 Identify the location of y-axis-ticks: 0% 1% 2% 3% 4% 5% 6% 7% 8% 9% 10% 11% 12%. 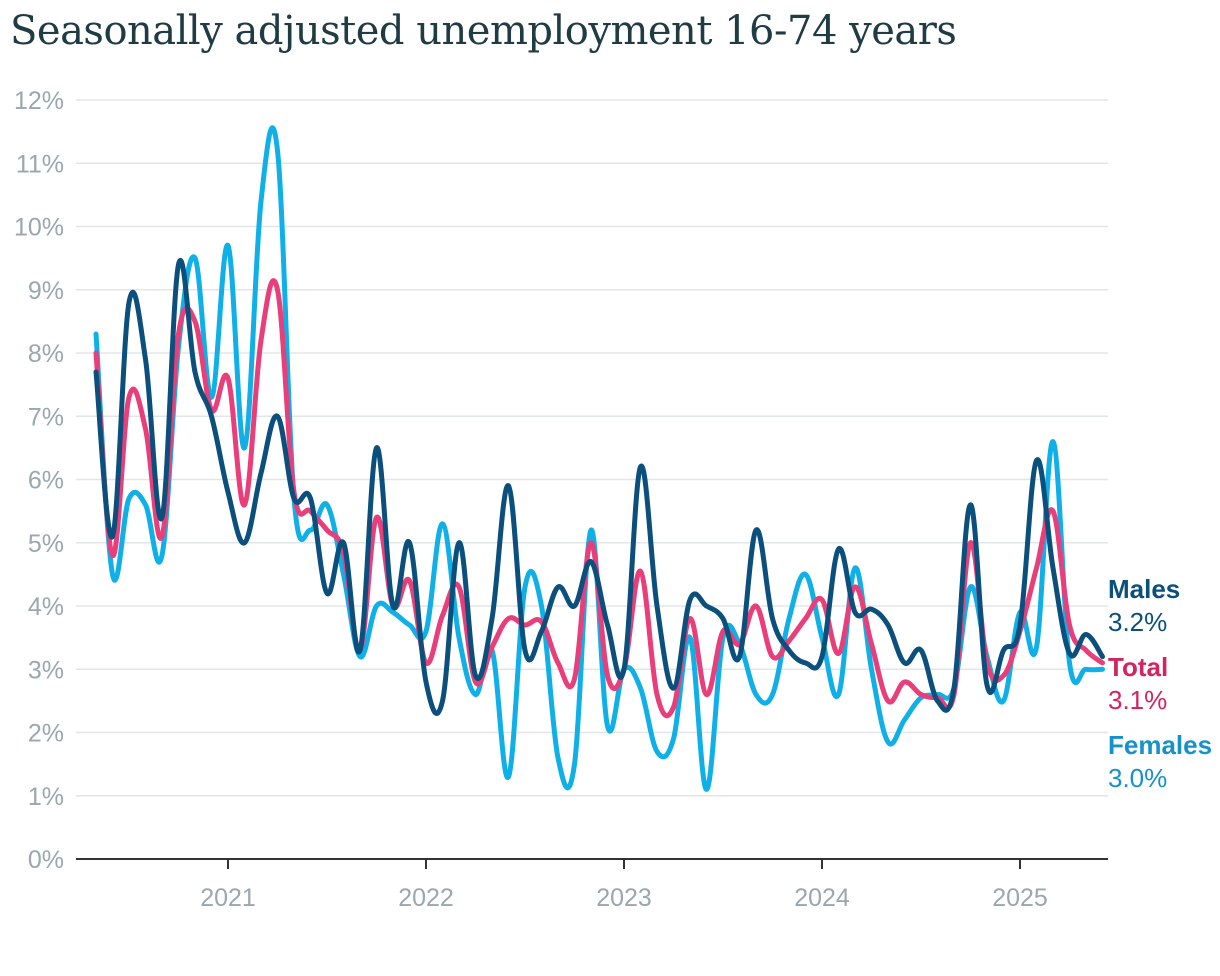
(39, 480).